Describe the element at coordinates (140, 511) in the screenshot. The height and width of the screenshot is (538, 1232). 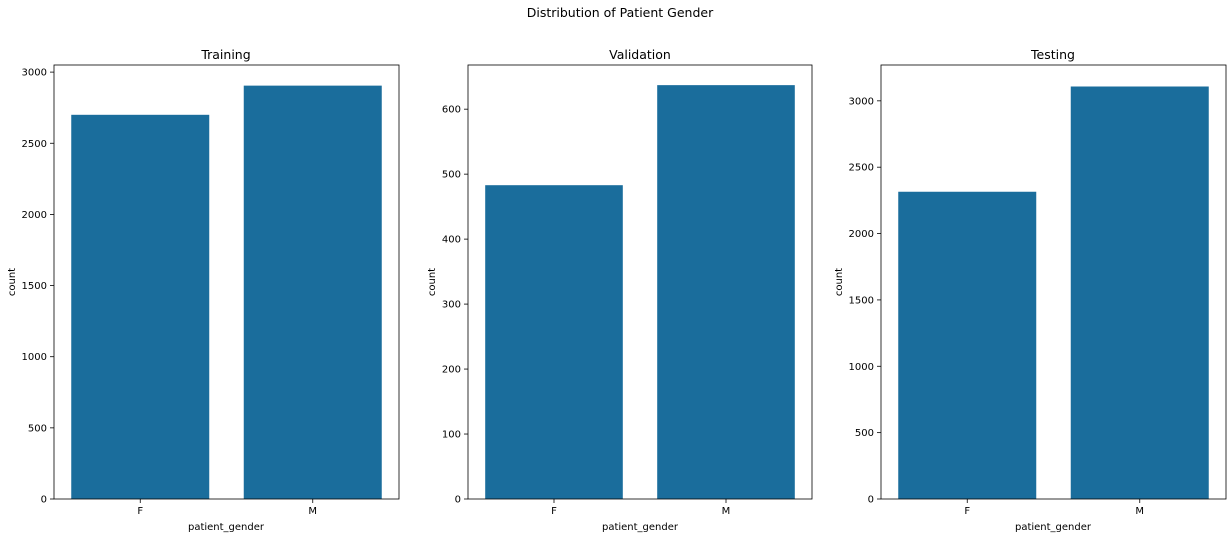
I see `training-xtick-label: F` at that location.